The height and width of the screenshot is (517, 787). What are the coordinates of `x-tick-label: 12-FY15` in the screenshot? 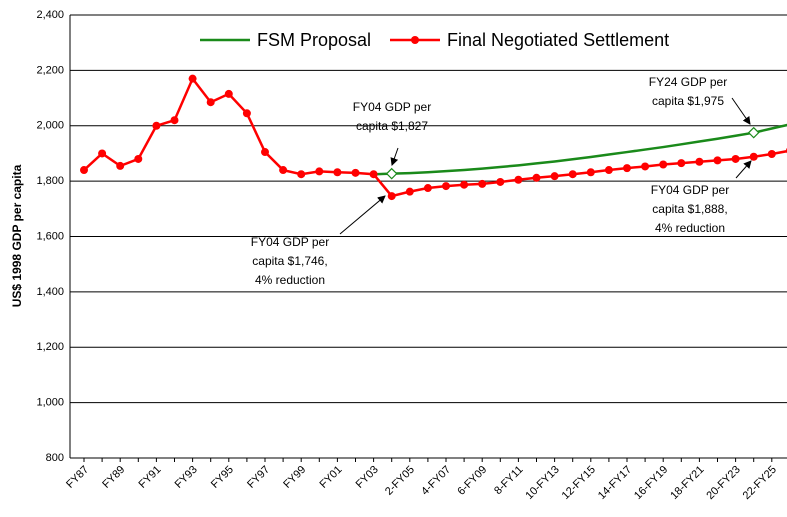 It's located at (579, 483).